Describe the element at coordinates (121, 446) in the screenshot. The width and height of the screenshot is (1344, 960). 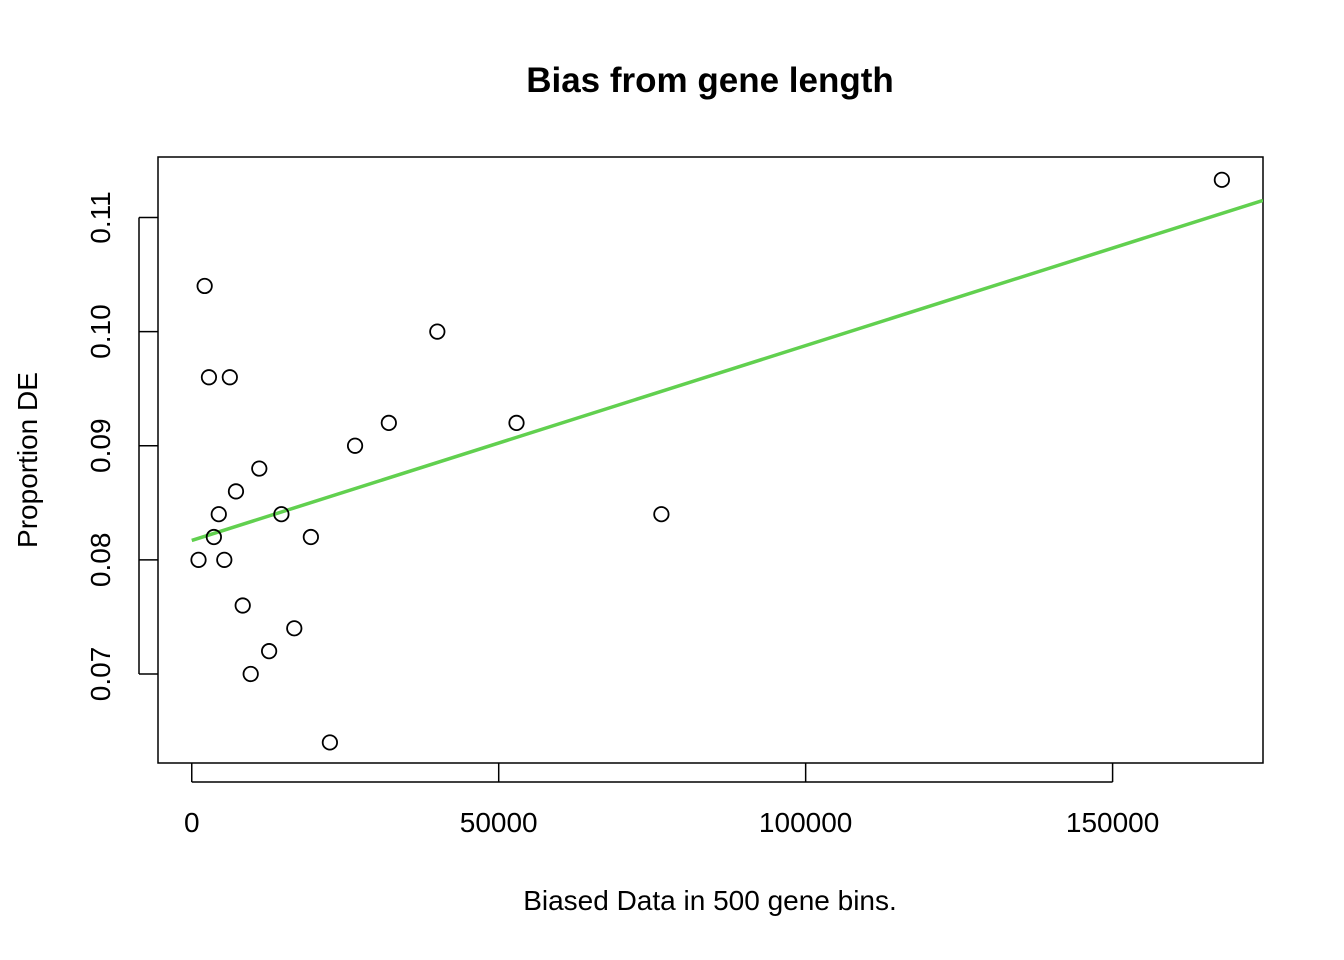
I see `y-axis: 0.07 0.08 0.09 0.10 0.11` at that location.